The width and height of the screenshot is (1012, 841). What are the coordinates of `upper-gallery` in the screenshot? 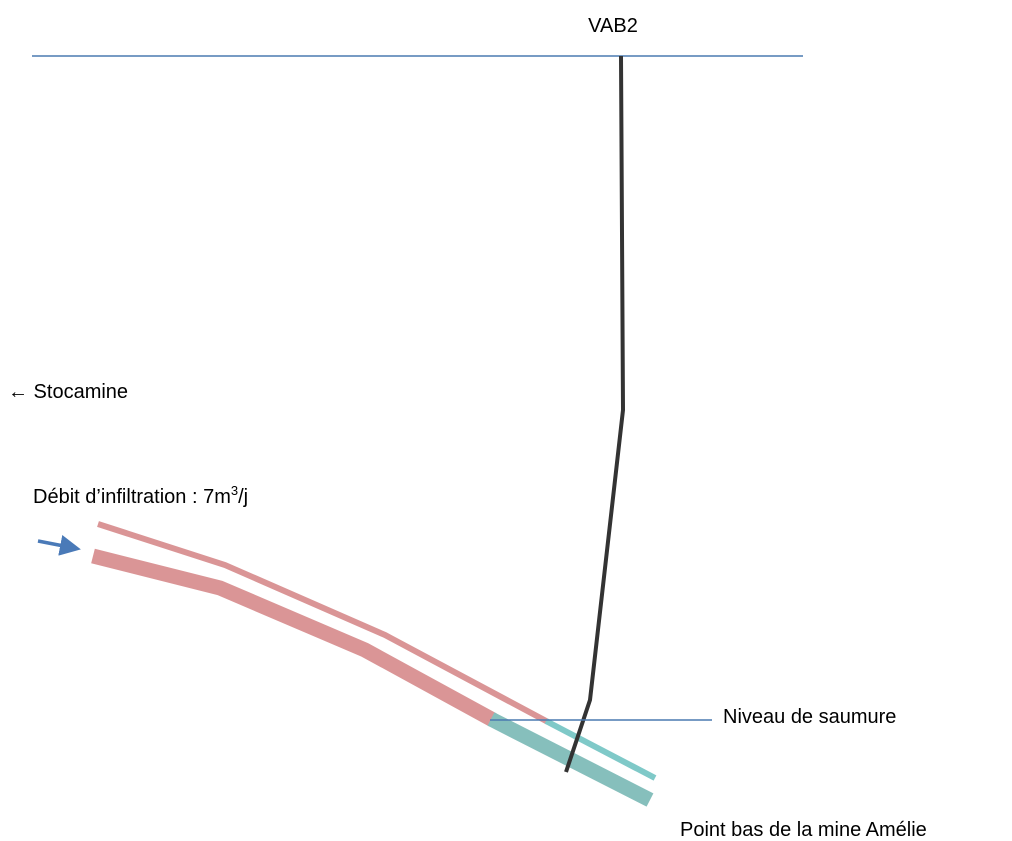 It's located at (323, 623).